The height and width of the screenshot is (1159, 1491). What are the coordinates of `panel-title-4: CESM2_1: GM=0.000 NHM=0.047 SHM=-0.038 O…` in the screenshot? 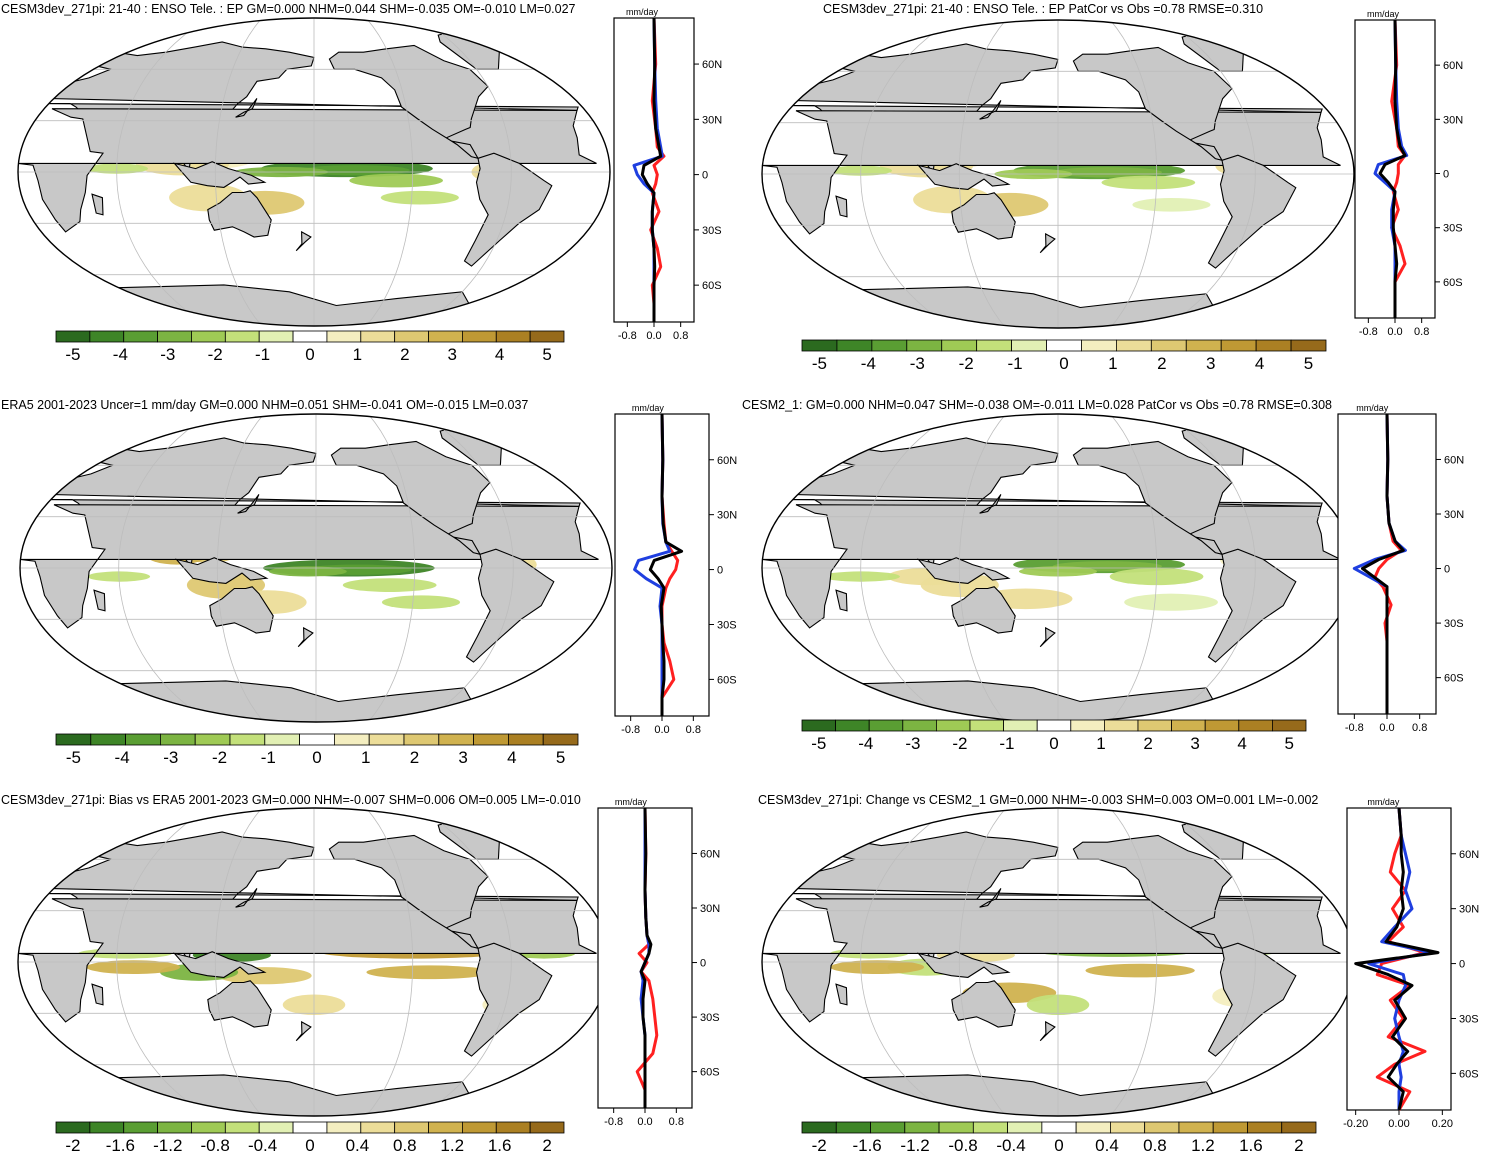 It's located at (1037, 405).